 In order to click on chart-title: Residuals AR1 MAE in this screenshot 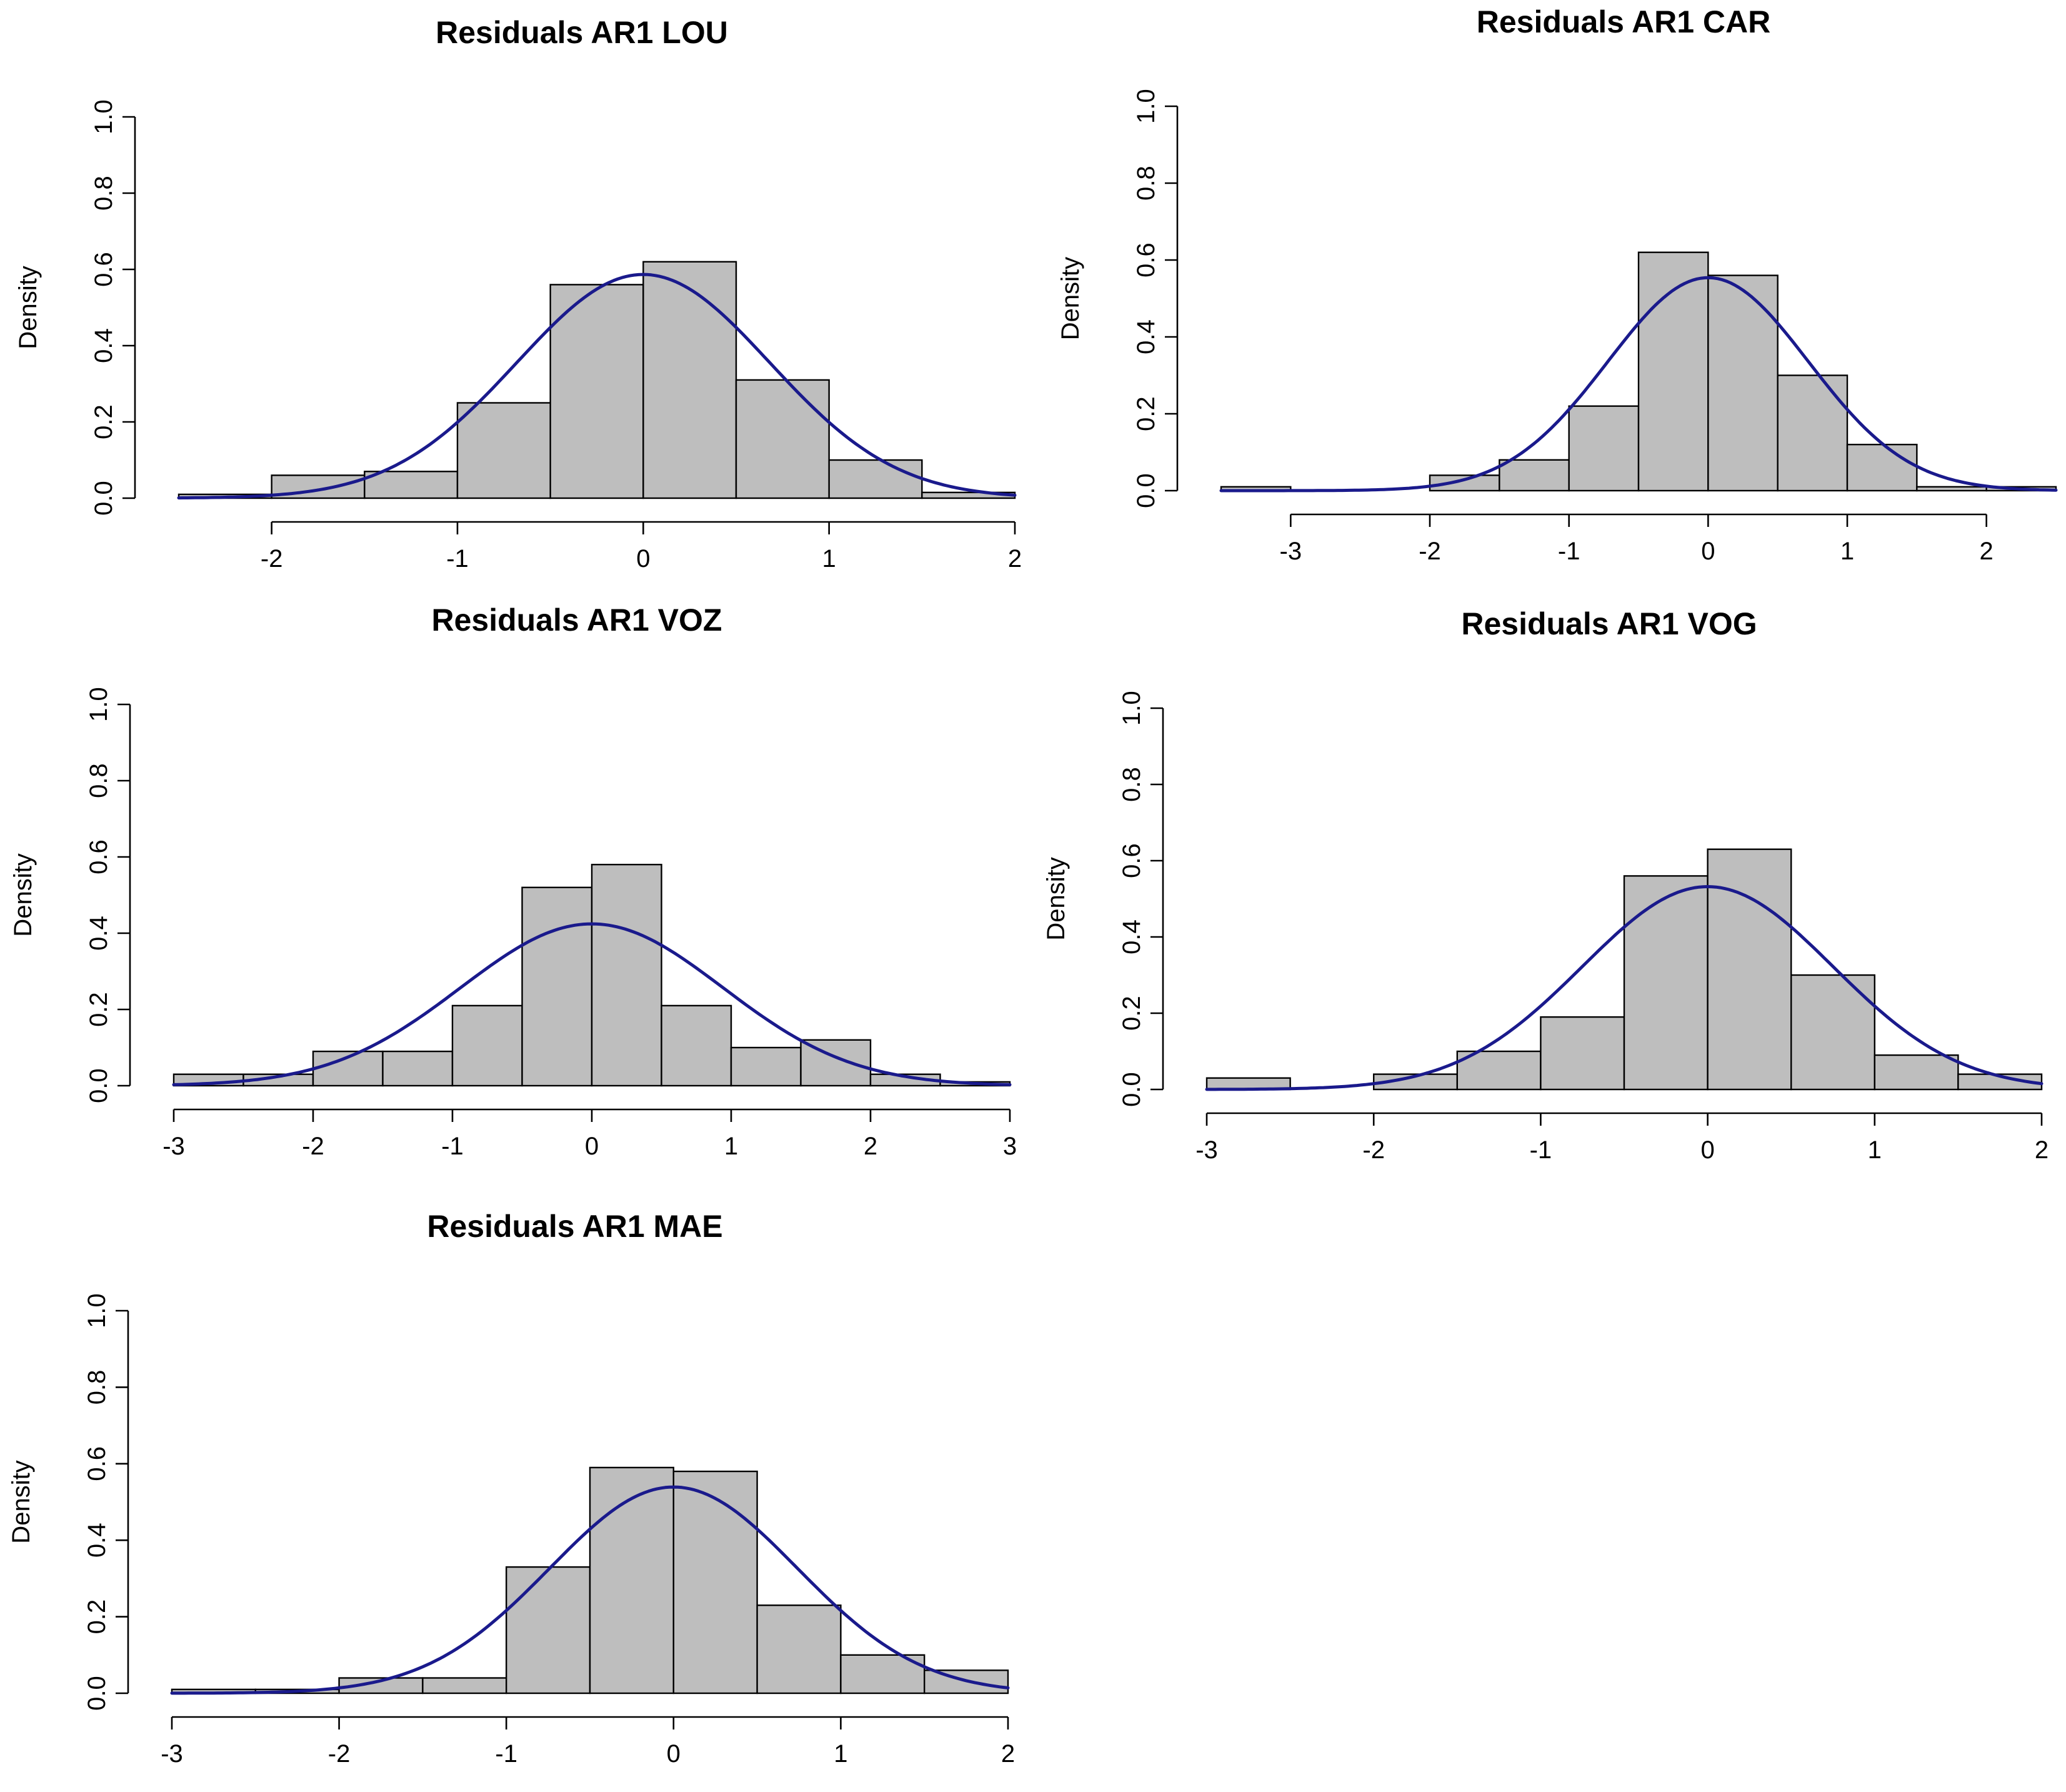, I will do `click(574, 1226)`.